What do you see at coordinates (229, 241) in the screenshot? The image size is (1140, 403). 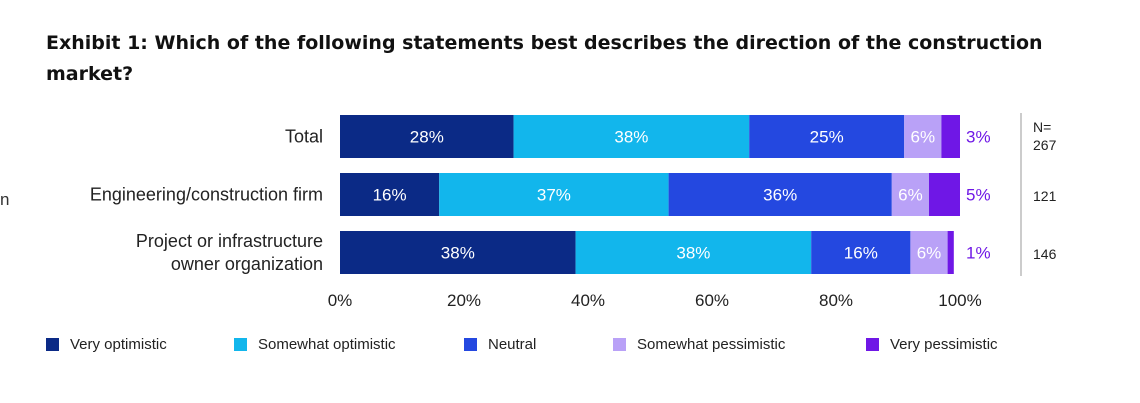 I see `category-label: Project or infrastructure` at bounding box center [229, 241].